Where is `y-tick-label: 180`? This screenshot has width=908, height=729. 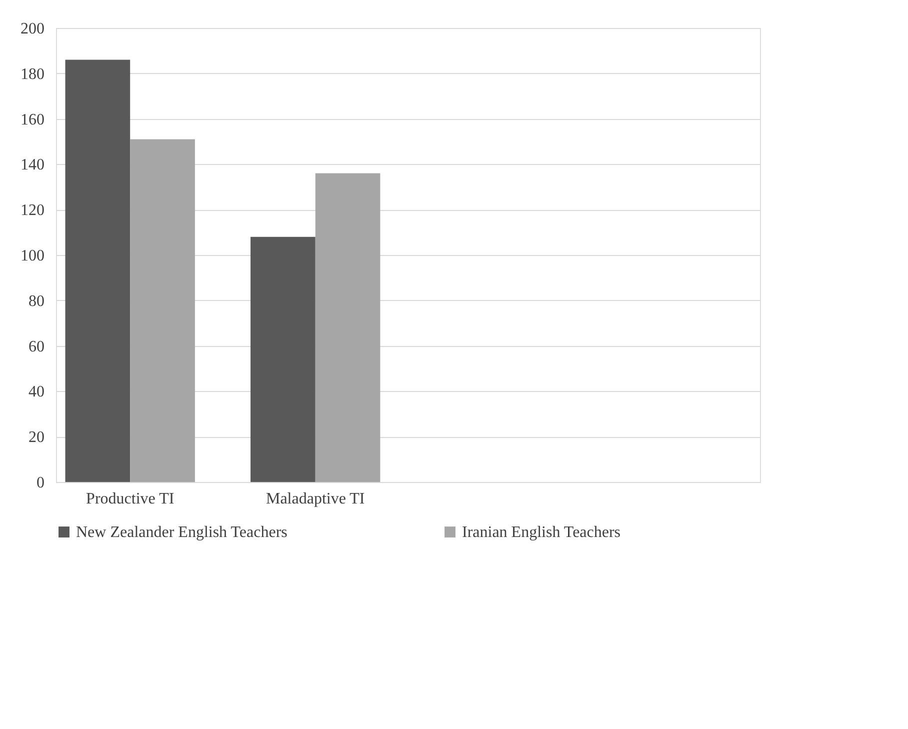
y-tick-label: 180 is located at coordinates (32, 74).